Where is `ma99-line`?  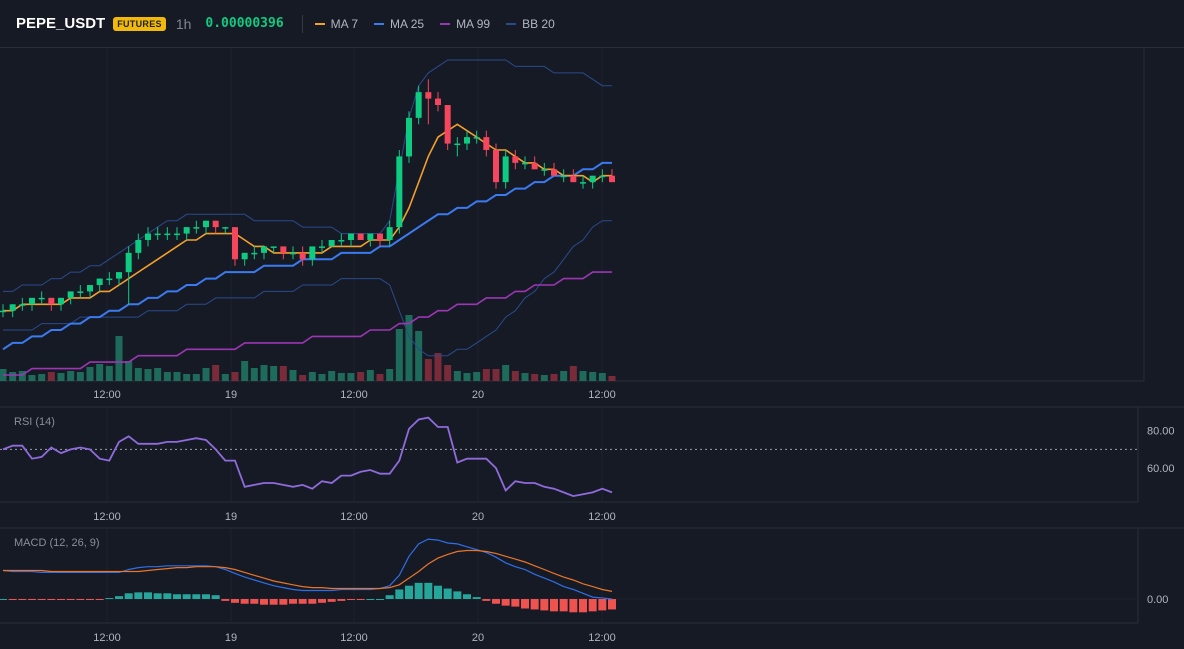
ma99-line is located at coordinates (307, 323).